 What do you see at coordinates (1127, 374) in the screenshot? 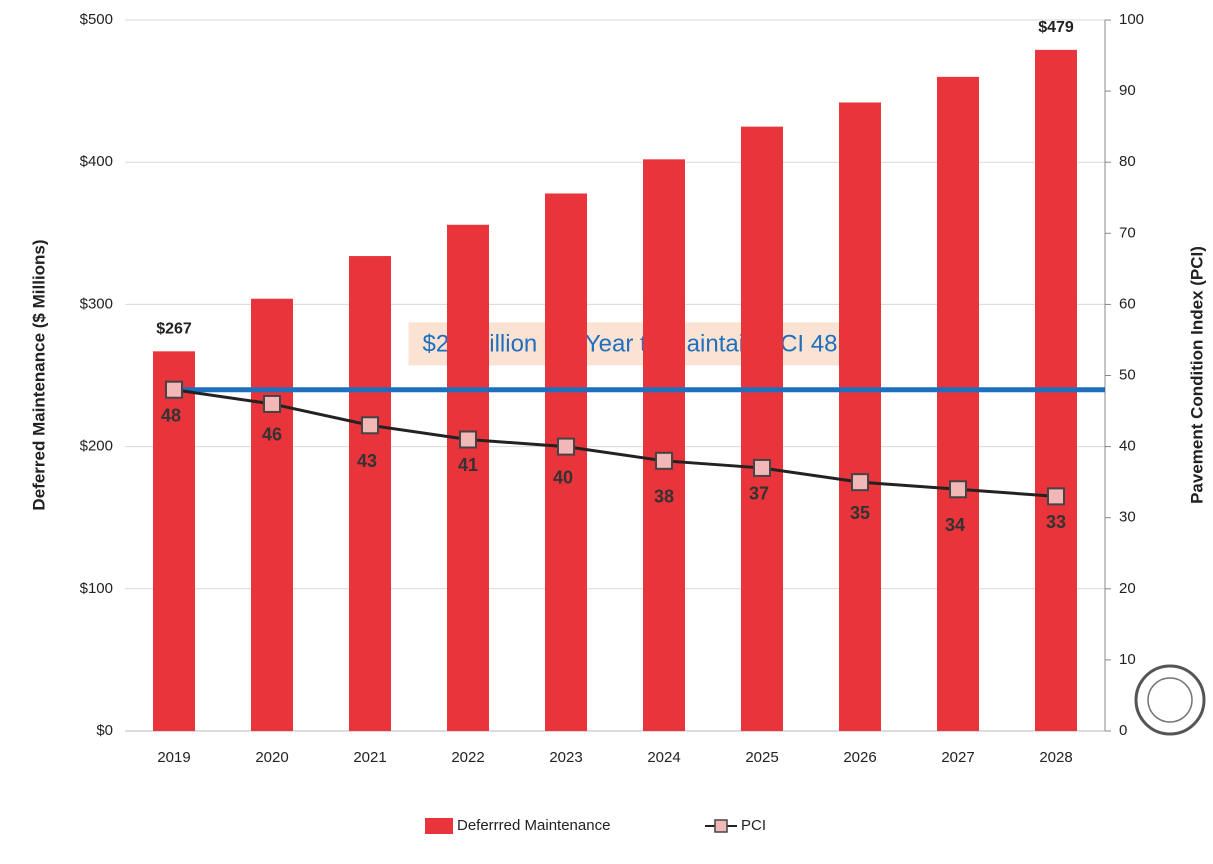
I see `y2-tick-label: 50` at bounding box center [1127, 374].